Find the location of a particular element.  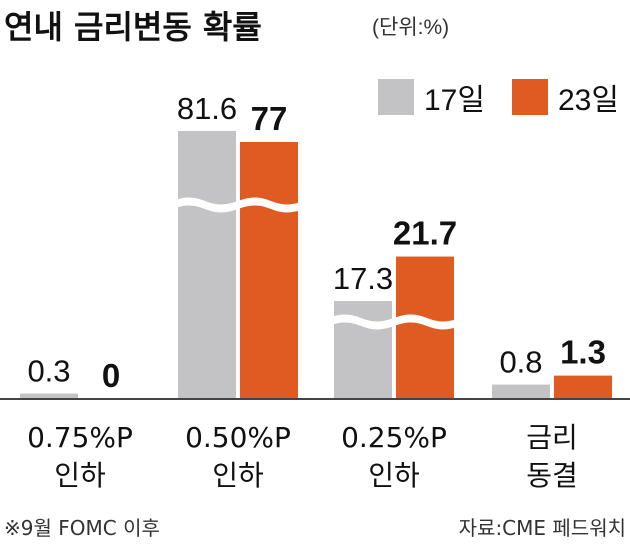

bar-17-cat2 is located at coordinates (207, 264).